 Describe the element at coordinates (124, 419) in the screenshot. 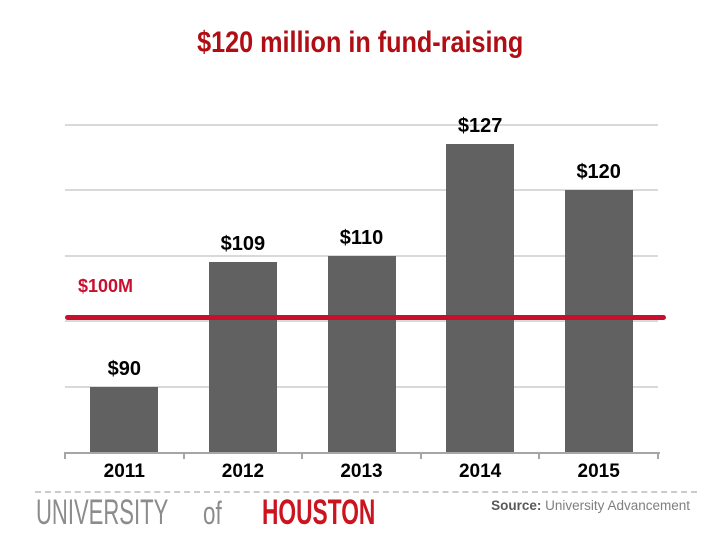

I see `bar-2011` at that location.